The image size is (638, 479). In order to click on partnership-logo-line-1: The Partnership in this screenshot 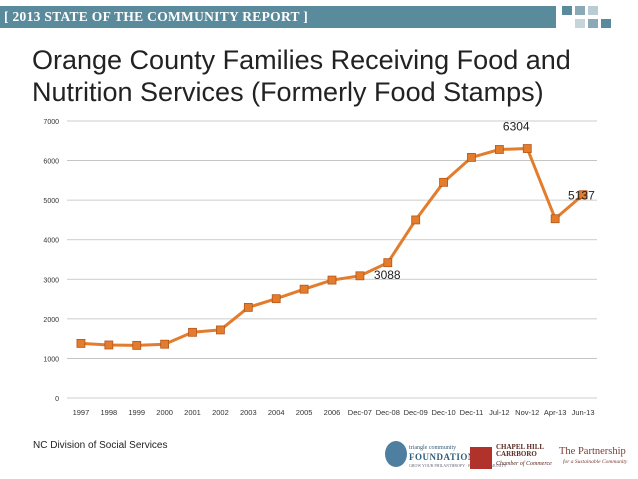, I will do `click(592, 451)`.